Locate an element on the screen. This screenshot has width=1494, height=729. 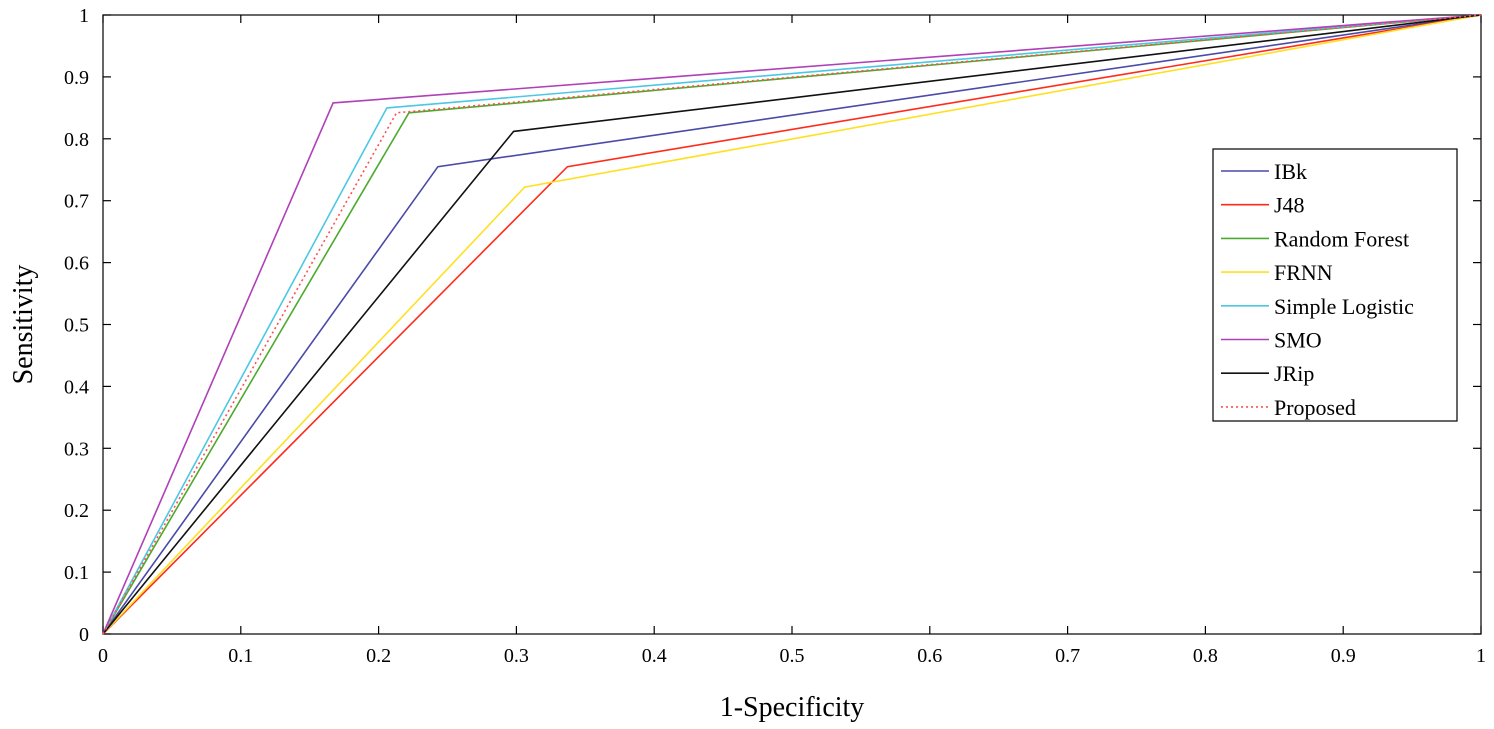
x-tick-label: 0.6 is located at coordinates (929, 656).